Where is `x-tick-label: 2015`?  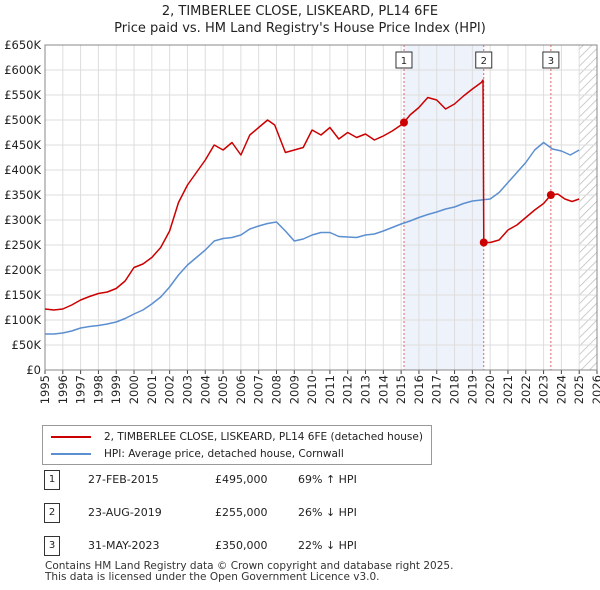 x-tick-label: 2015 is located at coordinates (401, 389).